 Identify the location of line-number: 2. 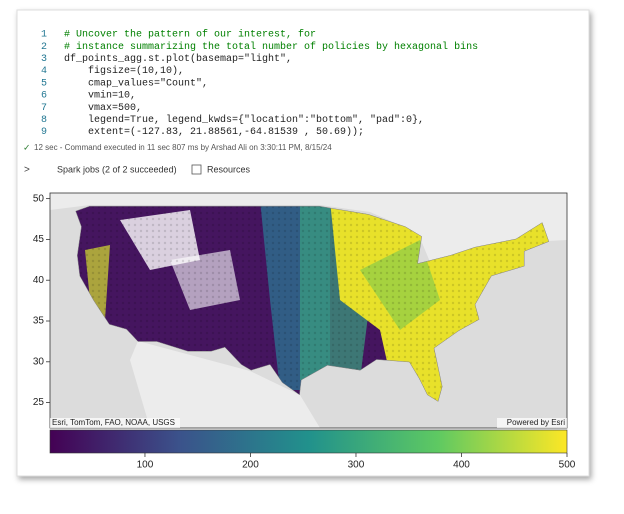
(44, 47).